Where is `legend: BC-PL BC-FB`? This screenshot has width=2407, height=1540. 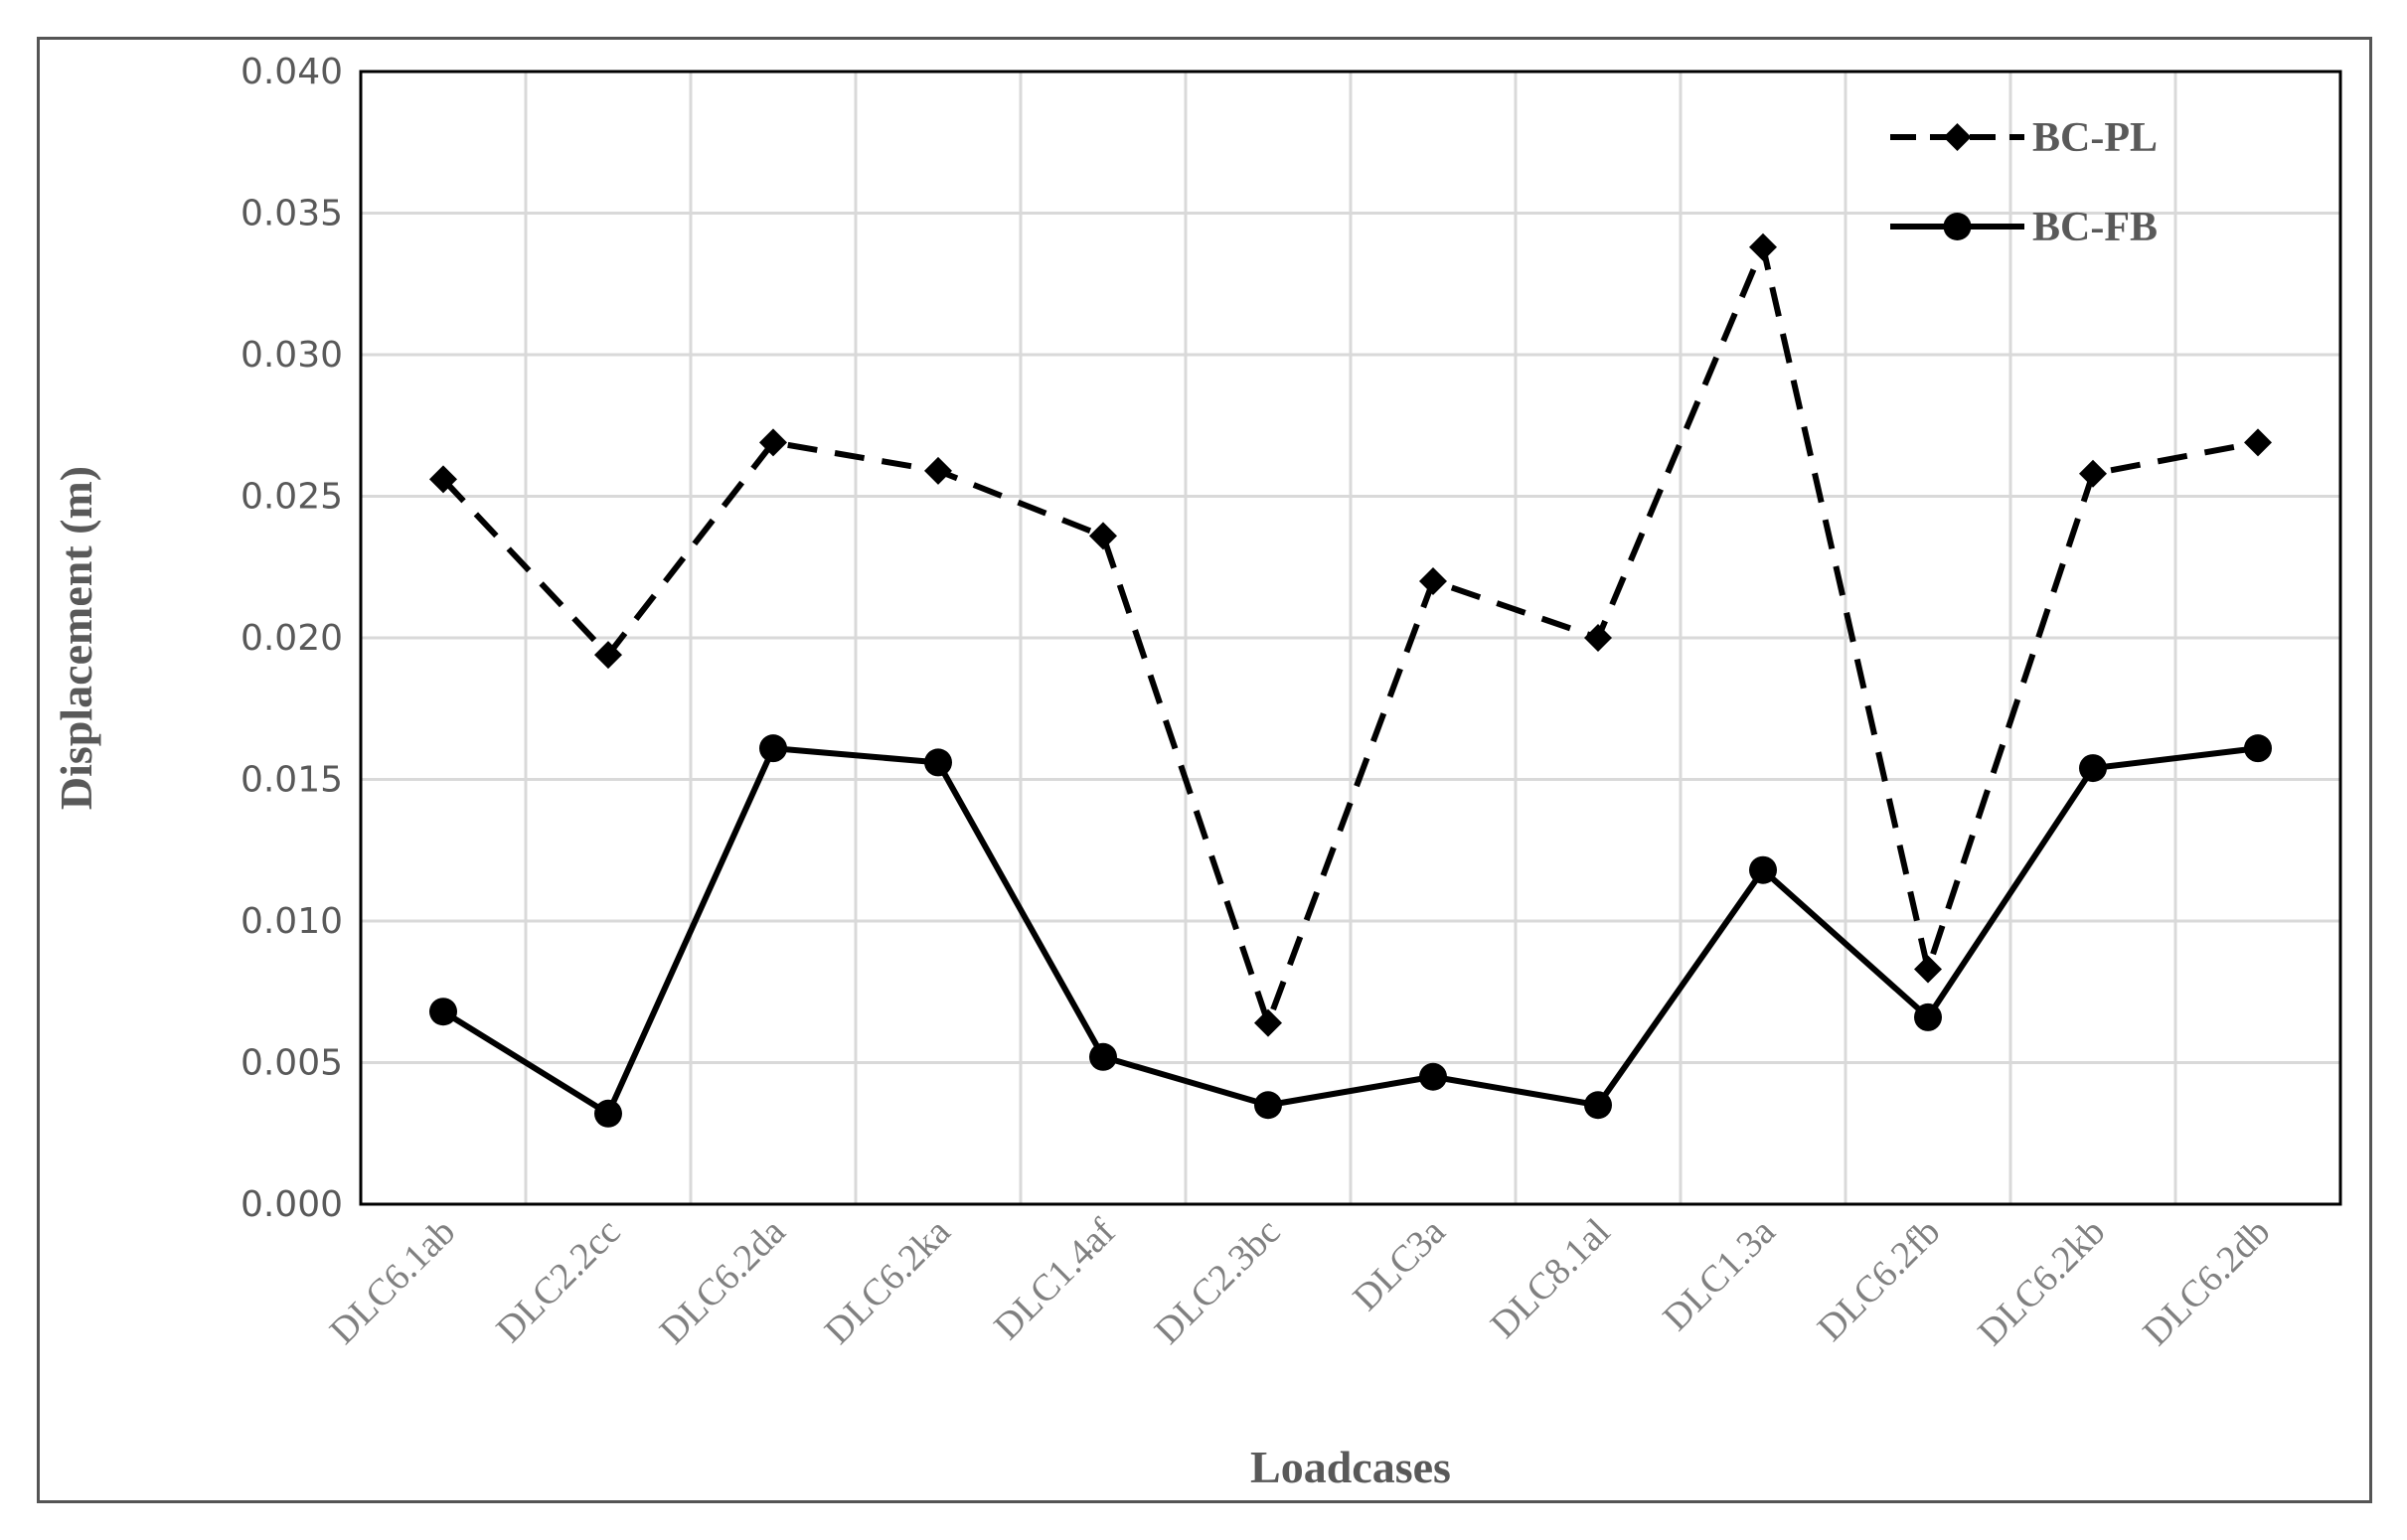
legend: BC-PL BC-FB is located at coordinates (2024, 183).